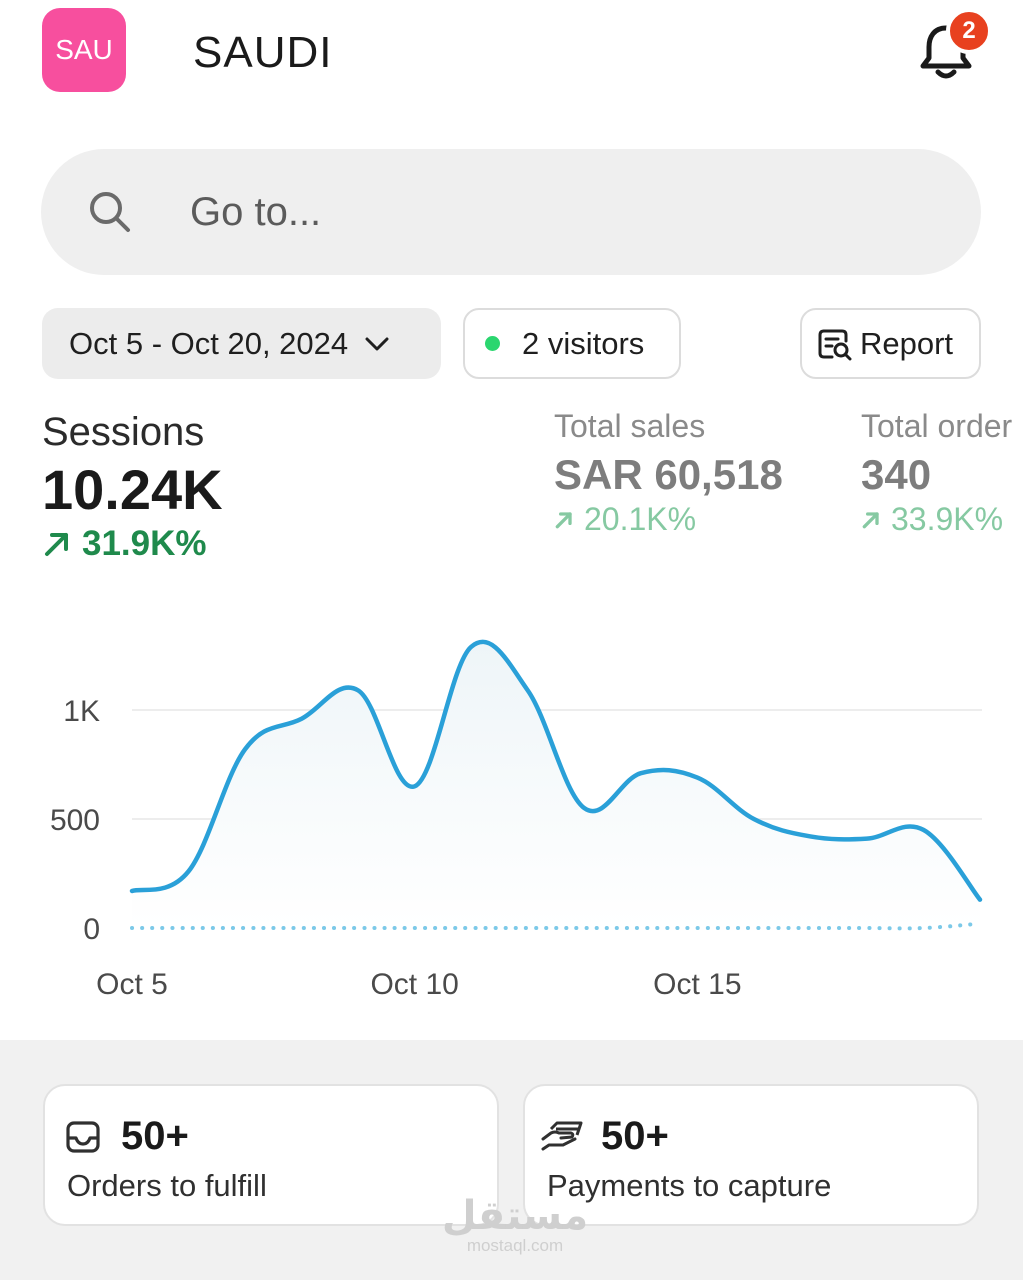 The width and height of the screenshot is (1023, 1280). I want to click on total-sales-change: 20.1K%, so click(668, 519).